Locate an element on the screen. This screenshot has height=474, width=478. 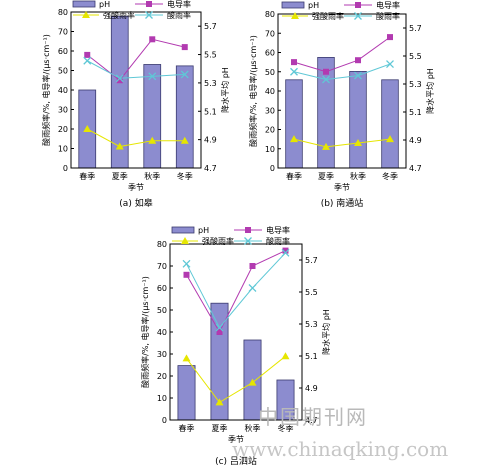
y2-axis-title: 降水平均 pH is located at coordinates (430, 91).